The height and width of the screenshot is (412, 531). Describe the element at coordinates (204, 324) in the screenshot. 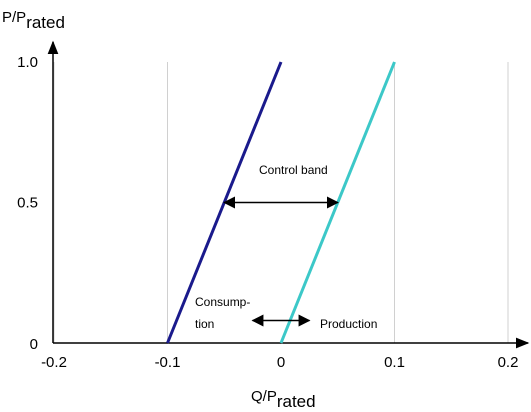

I see `consumption-label-line2: tion` at that location.